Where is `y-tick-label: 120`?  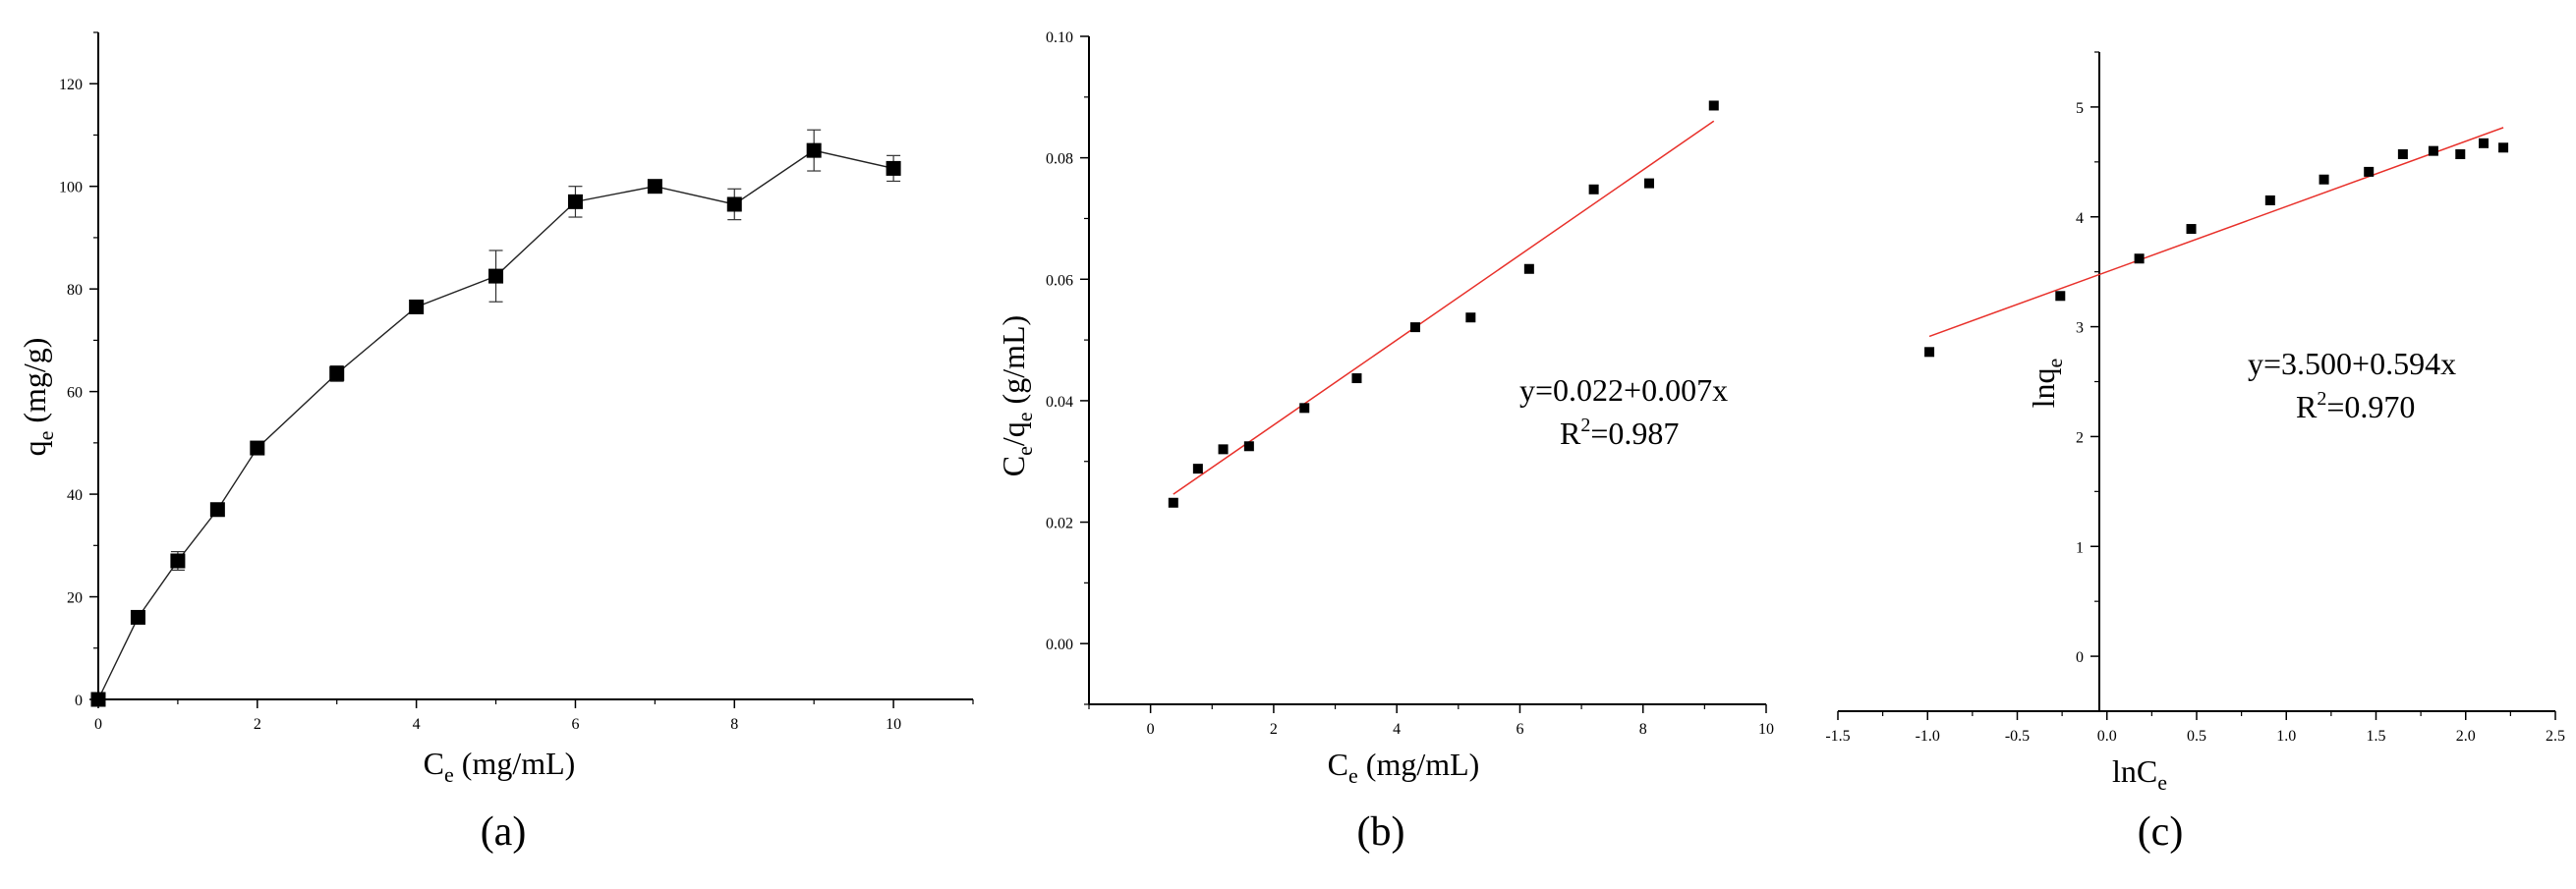 y-tick-label: 120 is located at coordinates (71, 85).